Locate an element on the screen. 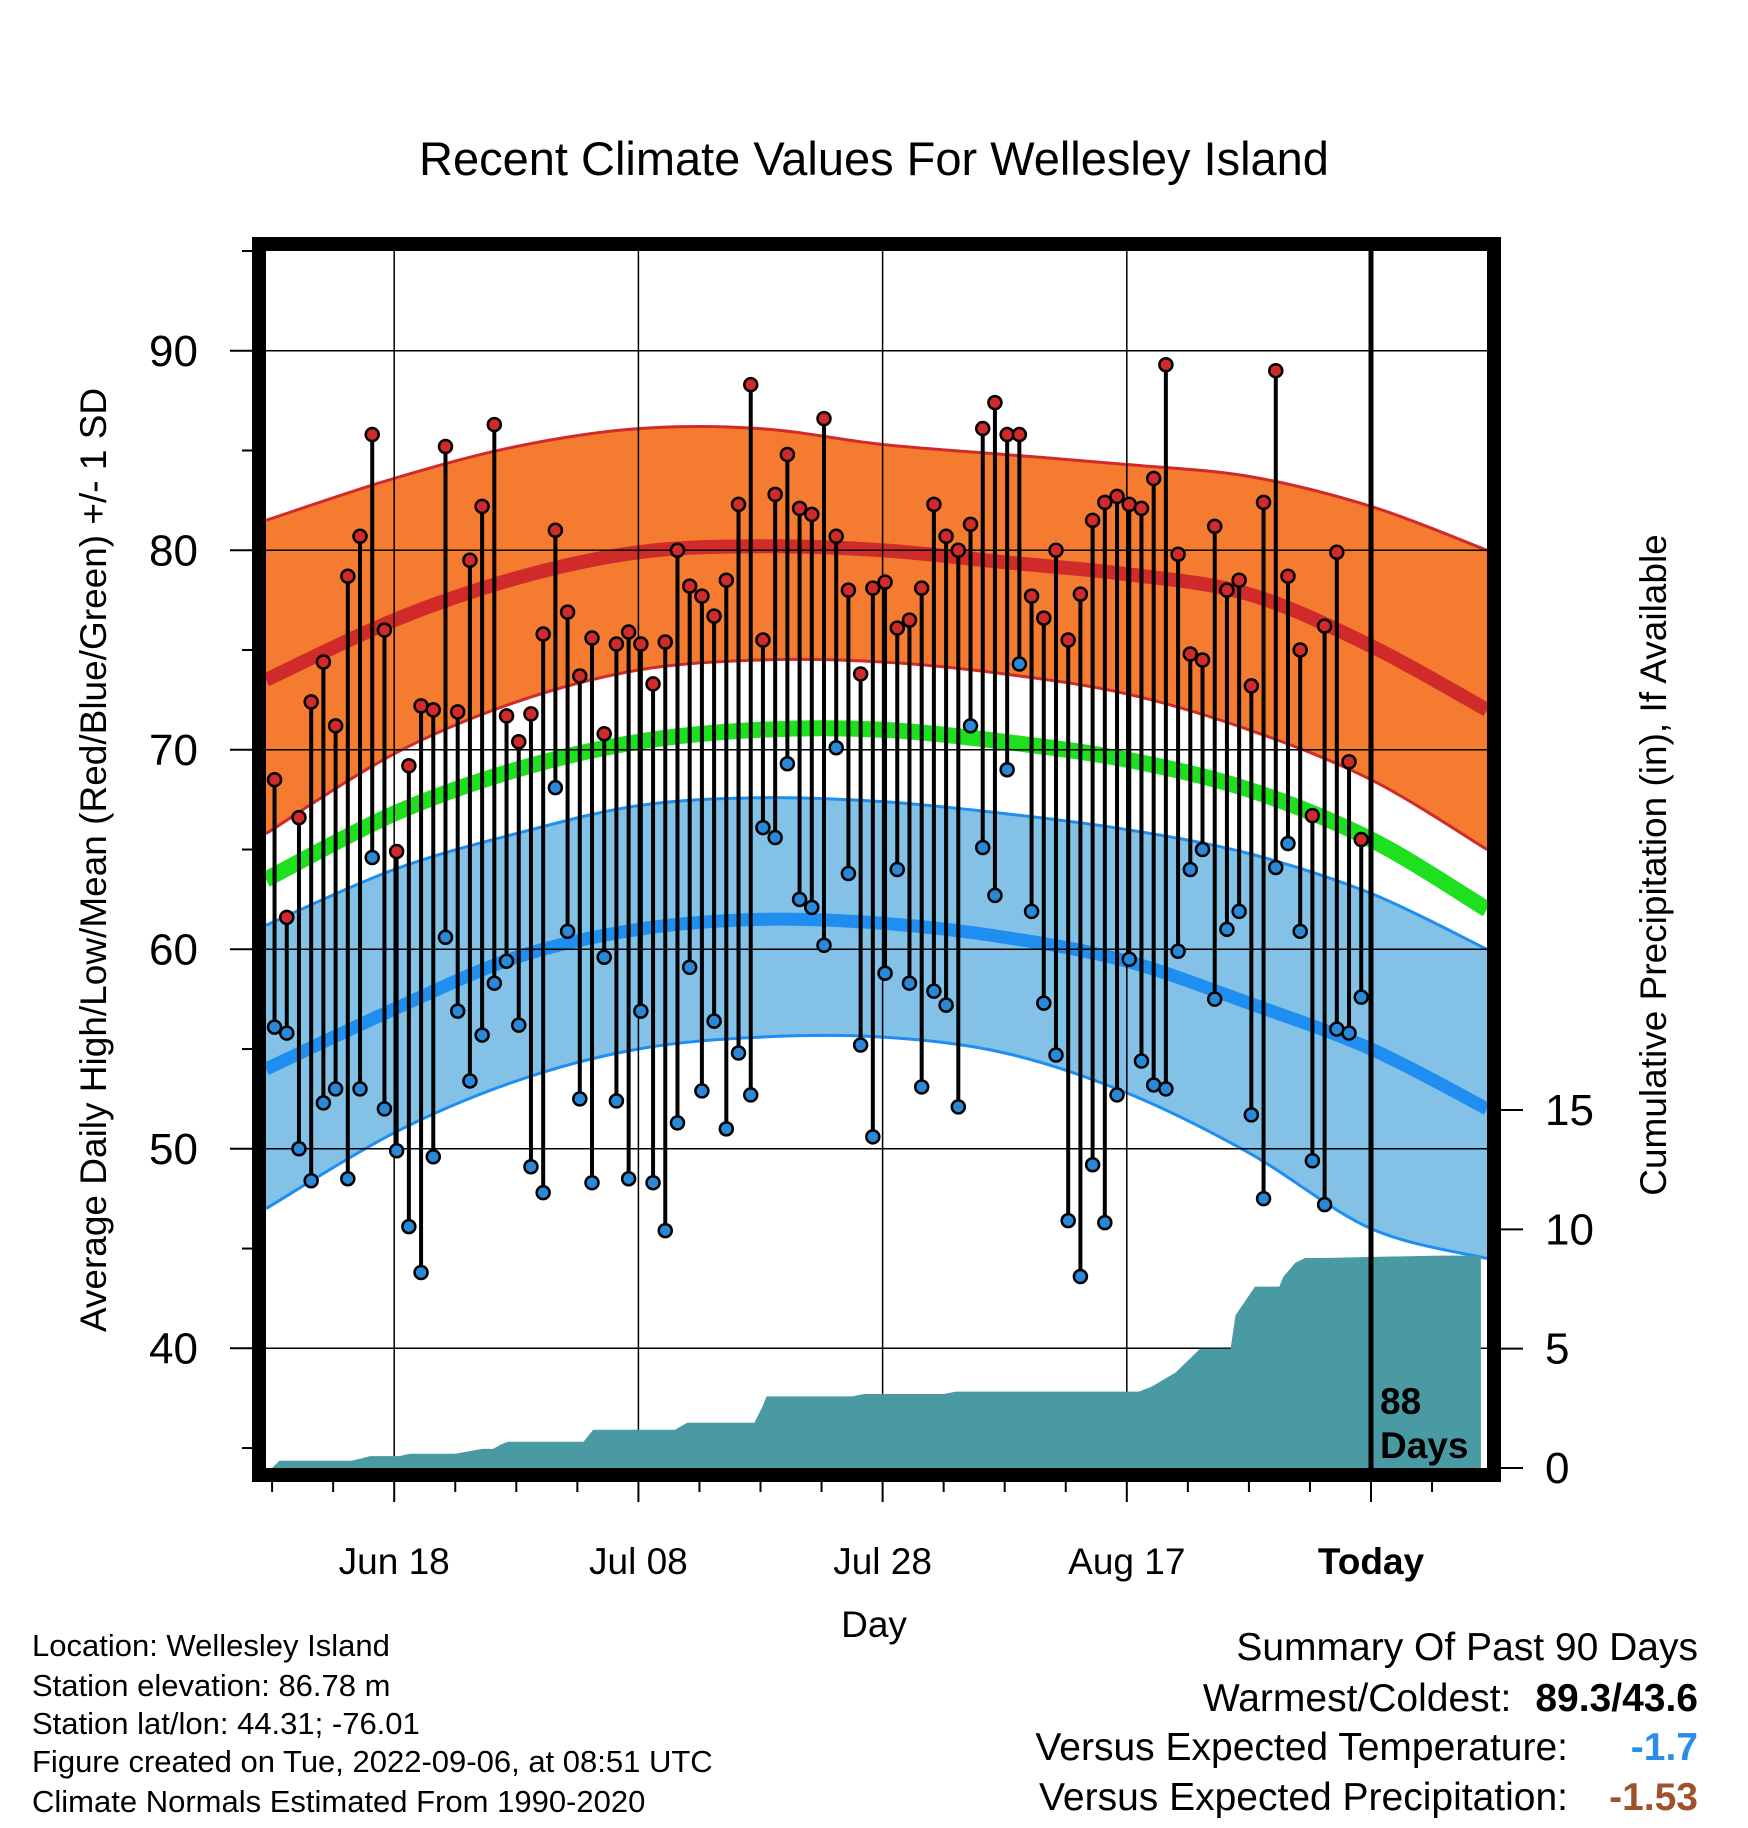  summary-coldest: 43.6 is located at coordinates (1660, 1698).